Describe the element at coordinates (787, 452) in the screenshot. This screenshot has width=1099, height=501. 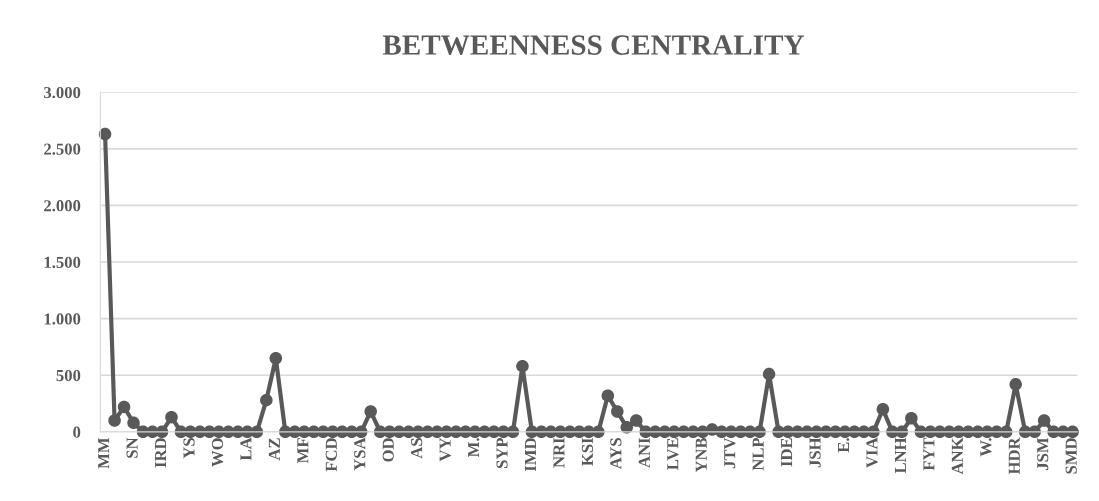
I see `x-tick-label: IDE` at that location.